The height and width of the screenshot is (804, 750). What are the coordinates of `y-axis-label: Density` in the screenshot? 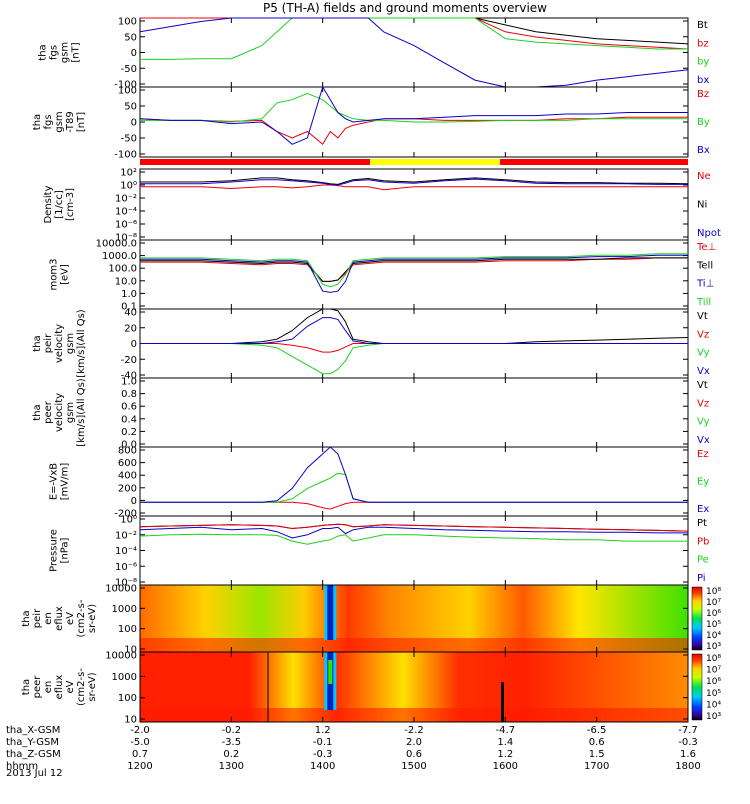 It's located at (48, 204).